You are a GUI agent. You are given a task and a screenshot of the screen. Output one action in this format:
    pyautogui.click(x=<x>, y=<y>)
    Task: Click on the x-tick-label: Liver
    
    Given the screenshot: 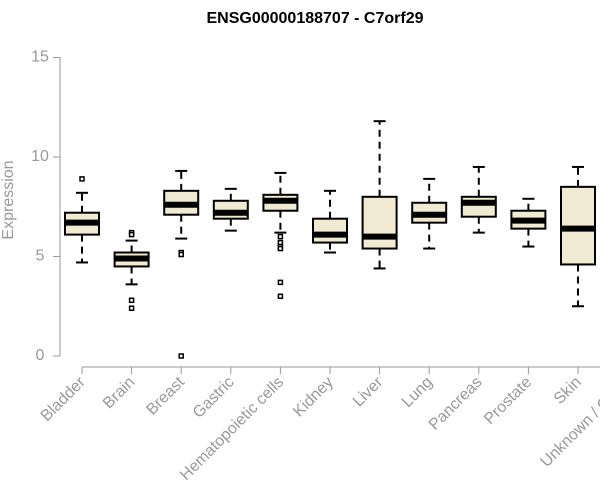 What is the action you would take?
    pyautogui.click(x=368, y=391)
    